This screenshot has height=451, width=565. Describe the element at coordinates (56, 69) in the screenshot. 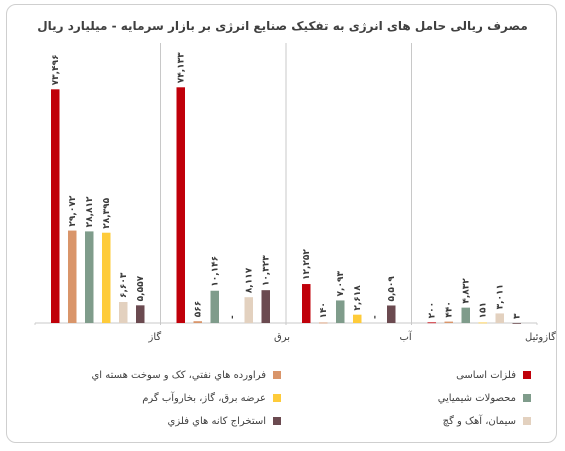

I see `data-label: ۷۳,۴۹۶` at that location.